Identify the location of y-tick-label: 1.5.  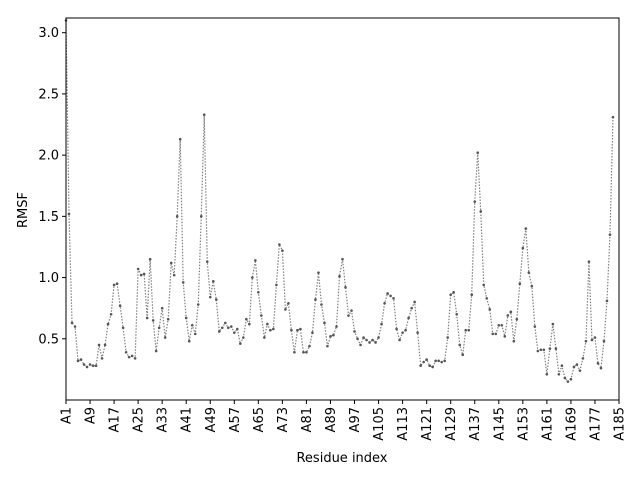
(48, 217).